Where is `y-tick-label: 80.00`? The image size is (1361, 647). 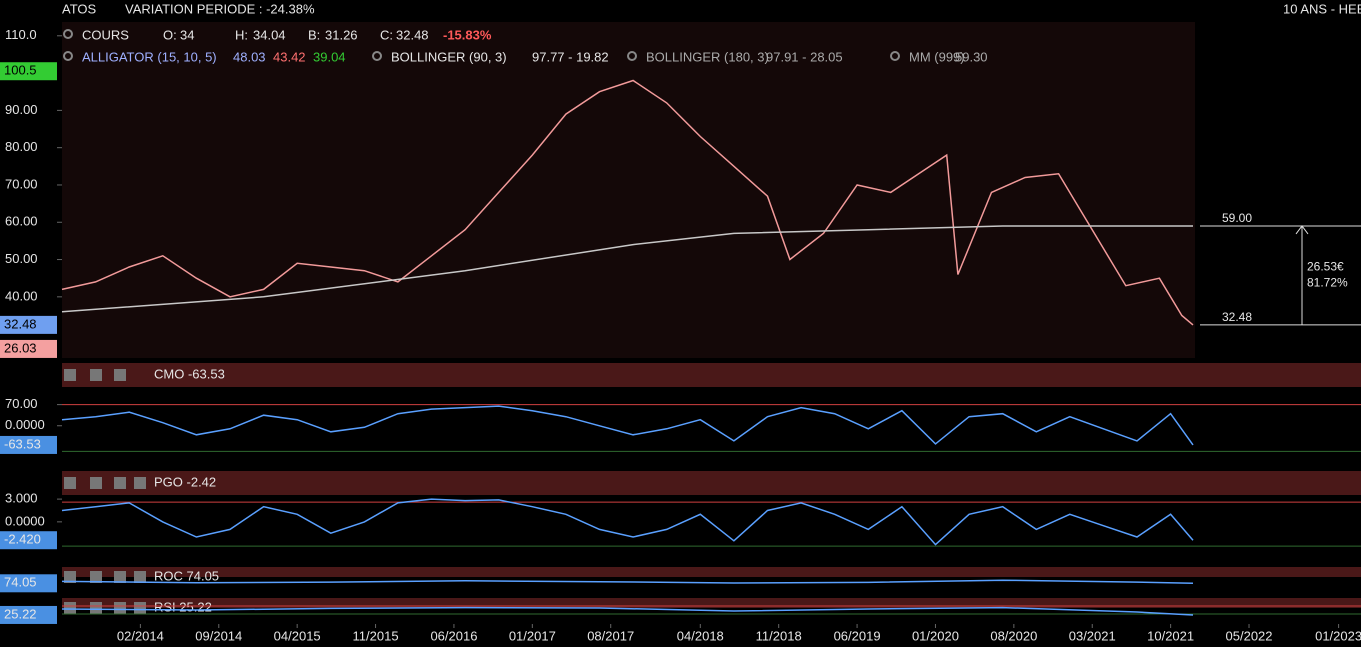
y-tick-label: 80.00 is located at coordinates (21, 146).